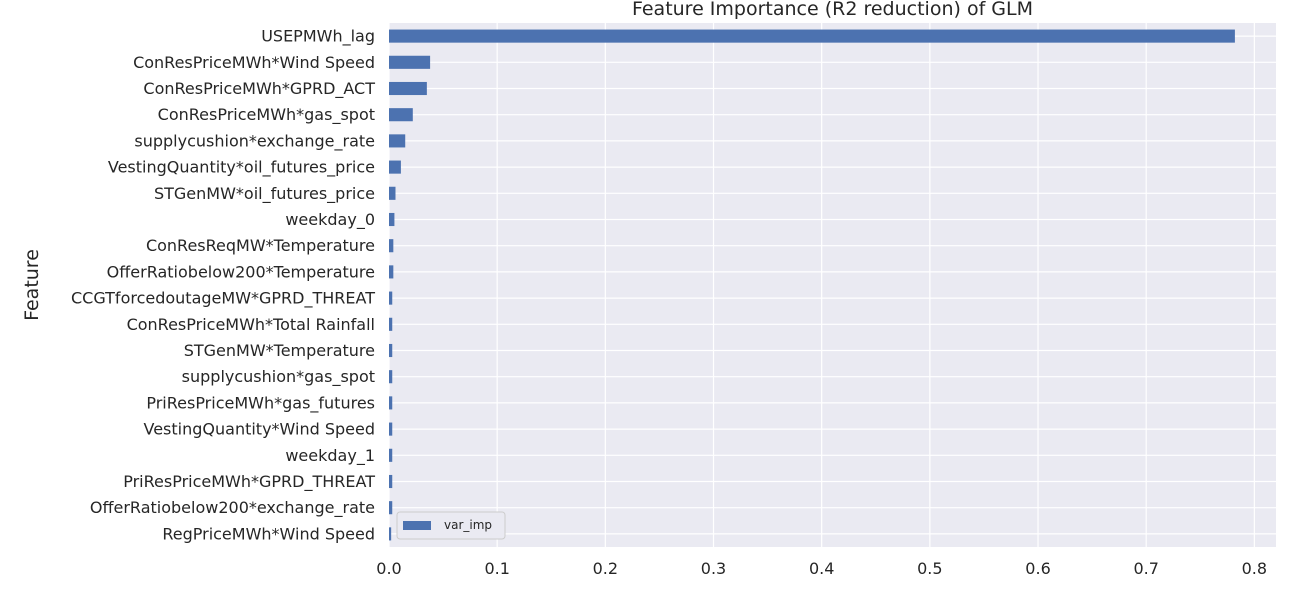  What do you see at coordinates (260, 245) in the screenshot?
I see `category-label: ConResReqMW*Temperature` at bounding box center [260, 245].